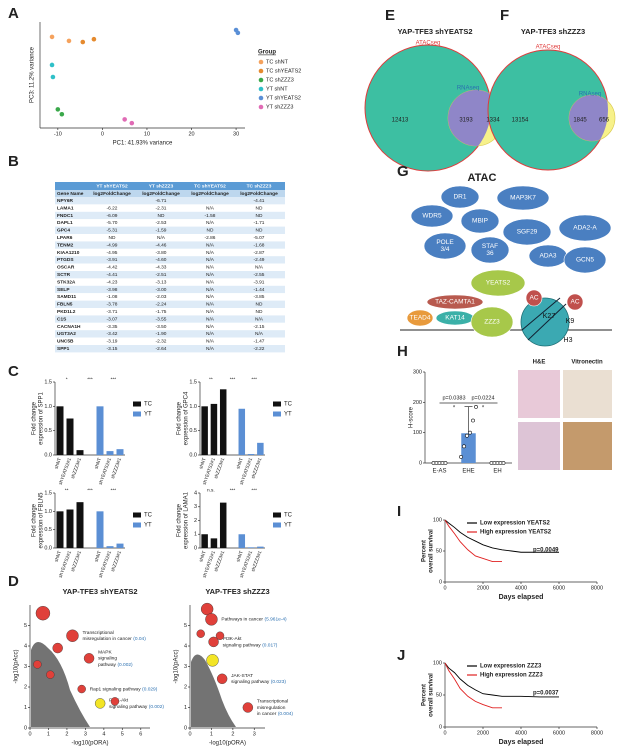 The image size is (617, 753). What do you see at coordinates (66, 282) in the screenshot?
I see `table-cell: STK32A` at bounding box center [66, 282].